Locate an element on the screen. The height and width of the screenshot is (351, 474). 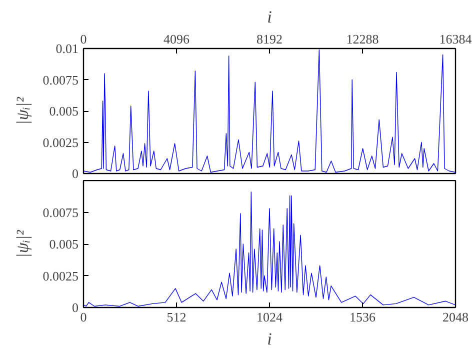
x-tick-label: 8192 is located at coordinates (269, 39).